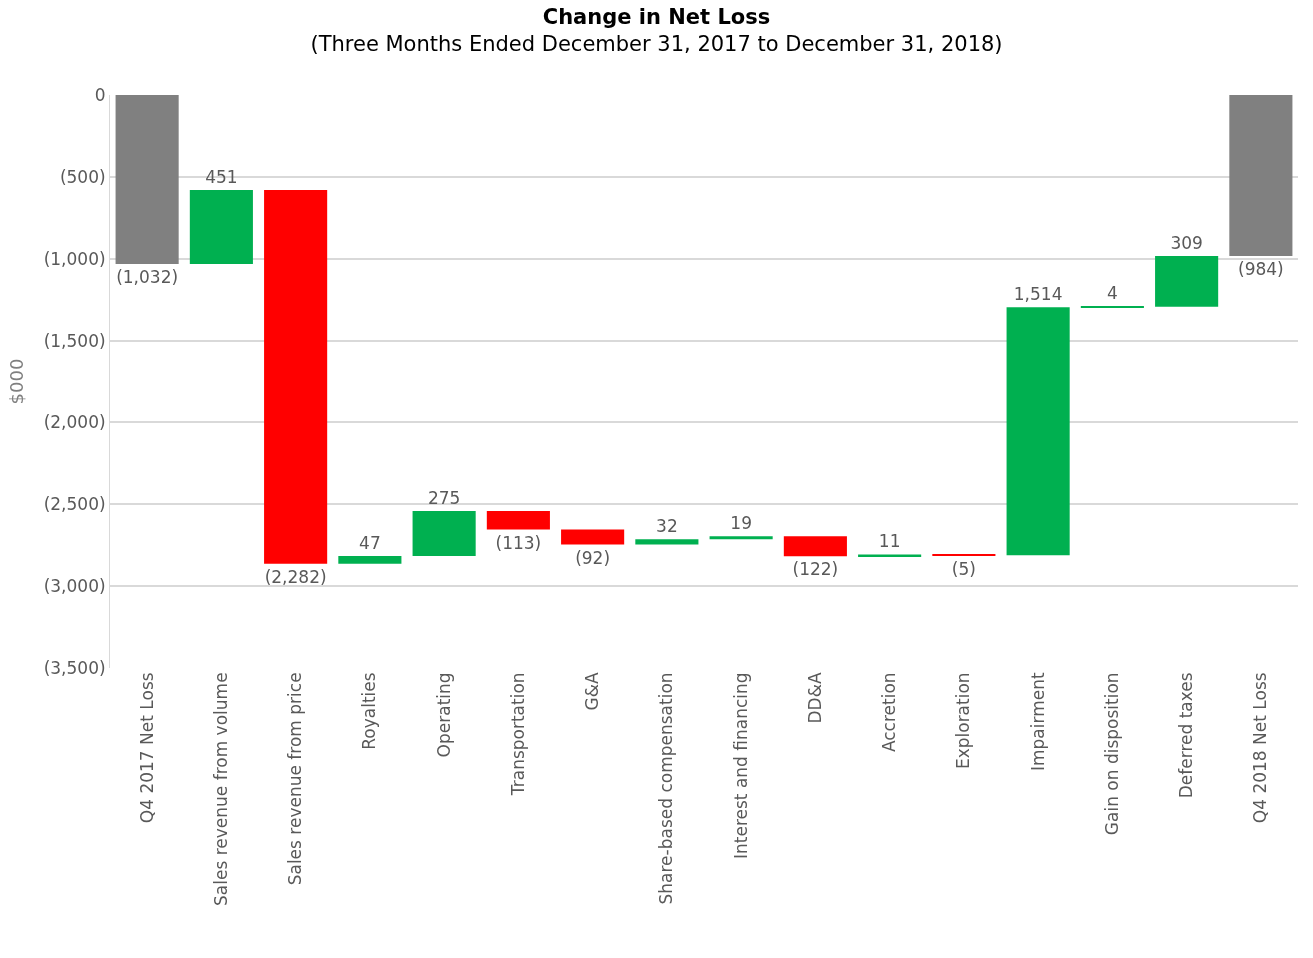 Image resolution: width=1313 pixels, height=958 pixels. I want to click on x-tick-label: Sales revenue from volume, so click(220, 789).